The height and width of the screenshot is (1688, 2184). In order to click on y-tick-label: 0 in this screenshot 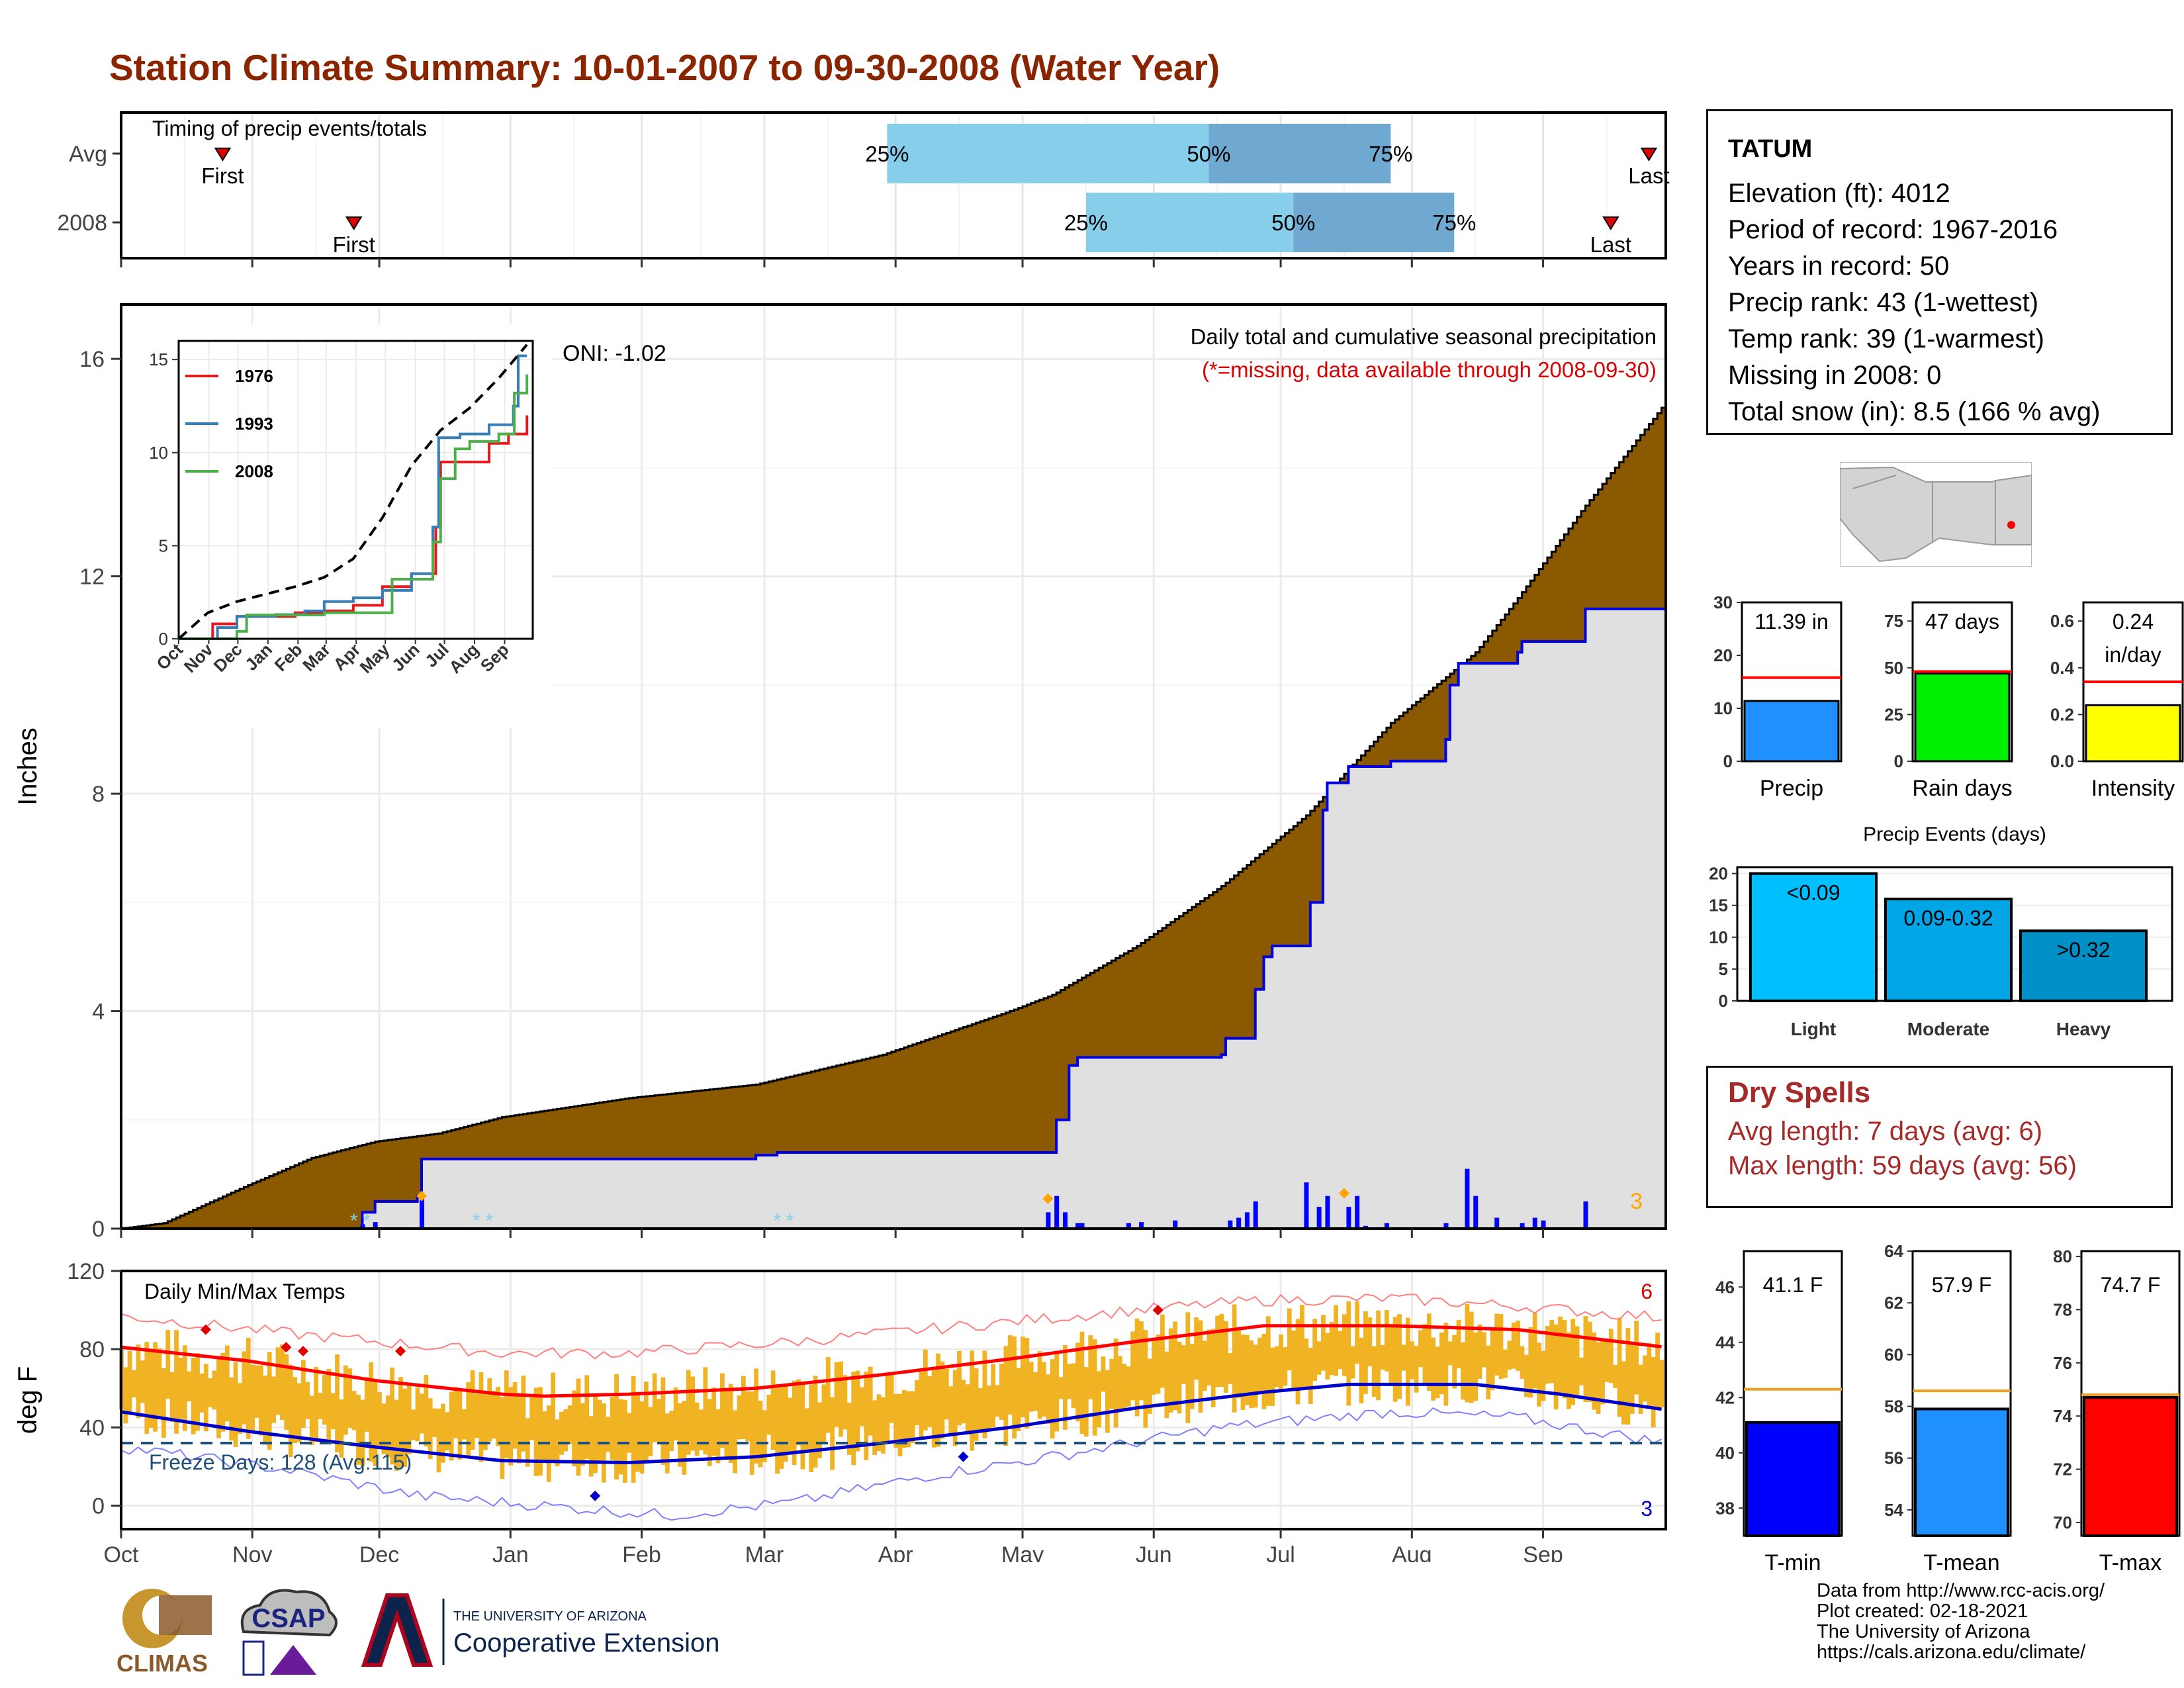, I will do `click(98, 1506)`.